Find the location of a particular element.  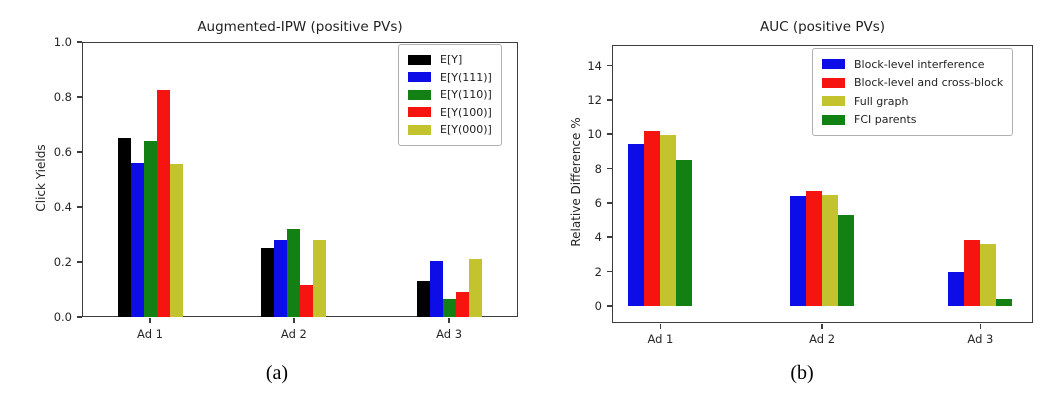

subfigure-caption-a: (a) is located at coordinates (277, 373).